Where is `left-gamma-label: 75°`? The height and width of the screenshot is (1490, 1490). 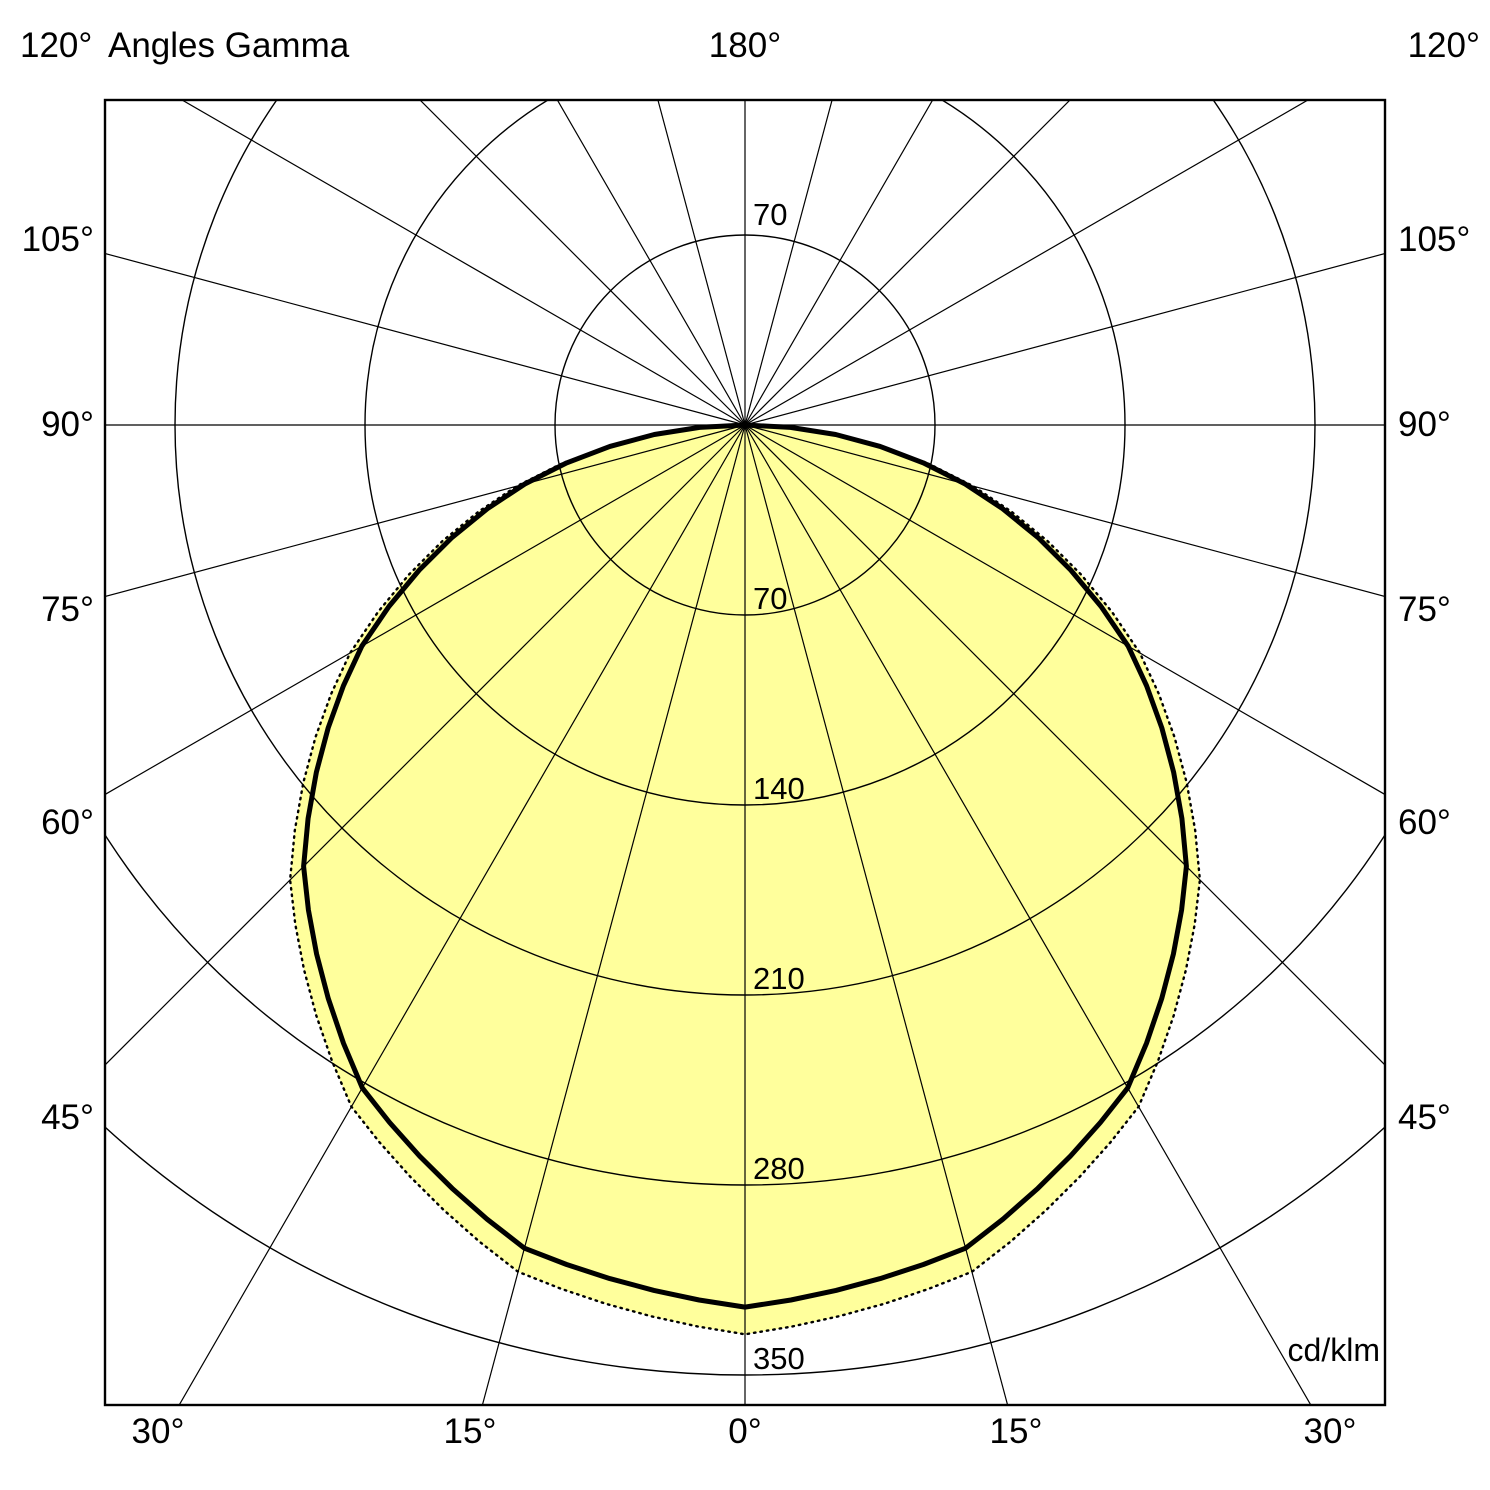
left-gamma-label: 75° is located at coordinates (67, 609).